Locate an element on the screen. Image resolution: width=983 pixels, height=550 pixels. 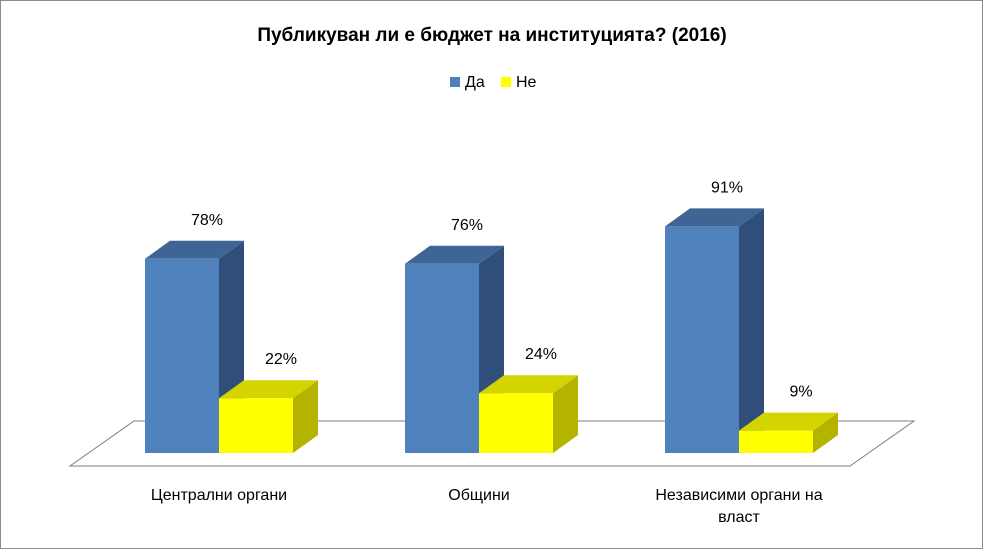
category-label: Общини is located at coordinates (478, 495).